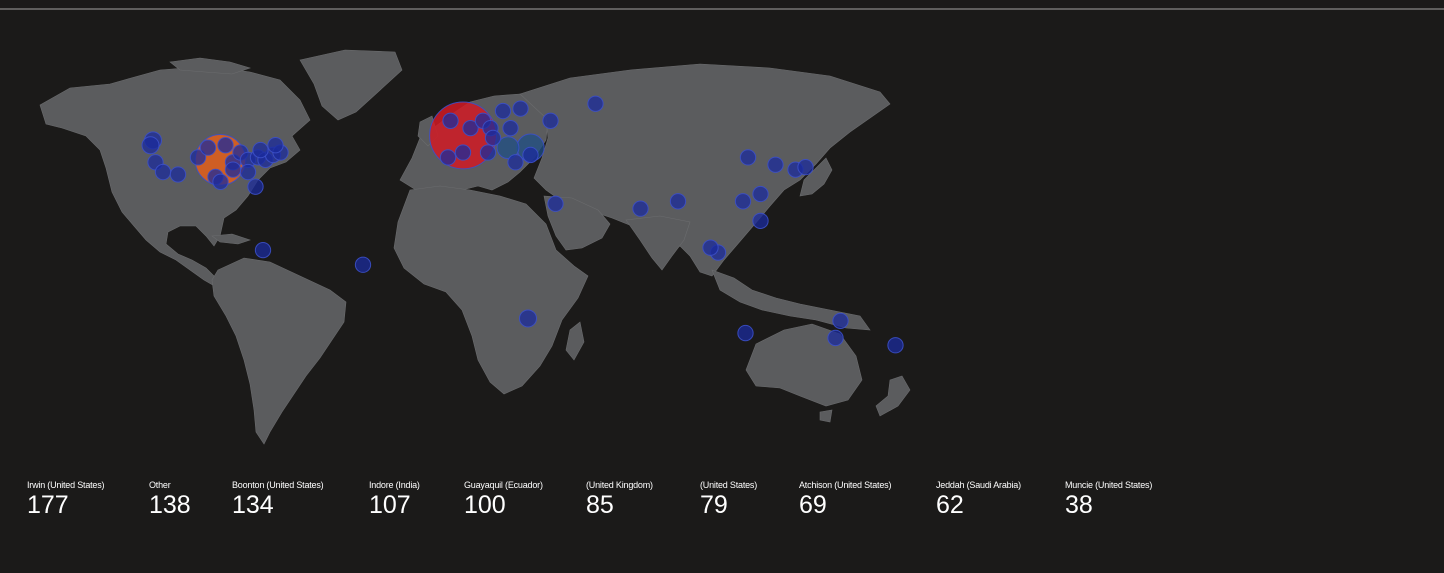  Describe the element at coordinates (813, 505) in the screenshot. I see `location-stat-value: 69` at that location.